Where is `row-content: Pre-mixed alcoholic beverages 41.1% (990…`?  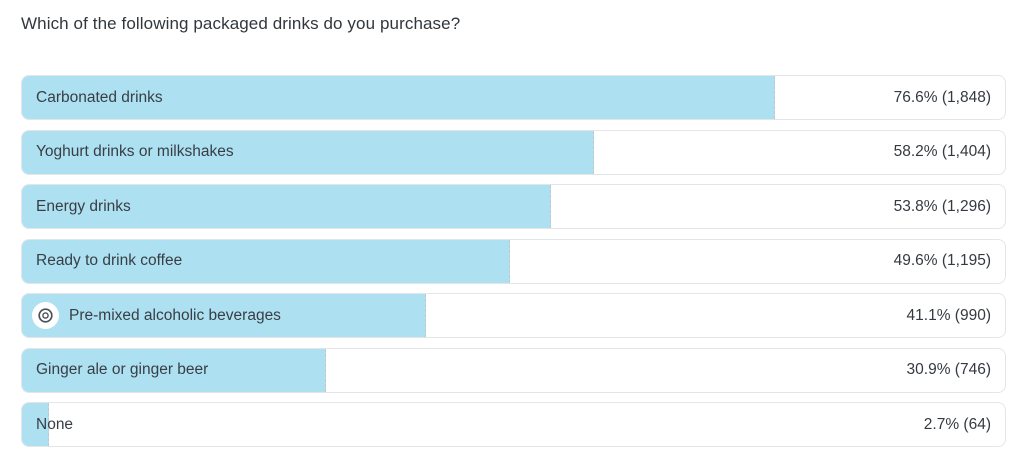
row-content: Pre-mixed alcoholic beverages 41.1% (990… is located at coordinates (513, 315).